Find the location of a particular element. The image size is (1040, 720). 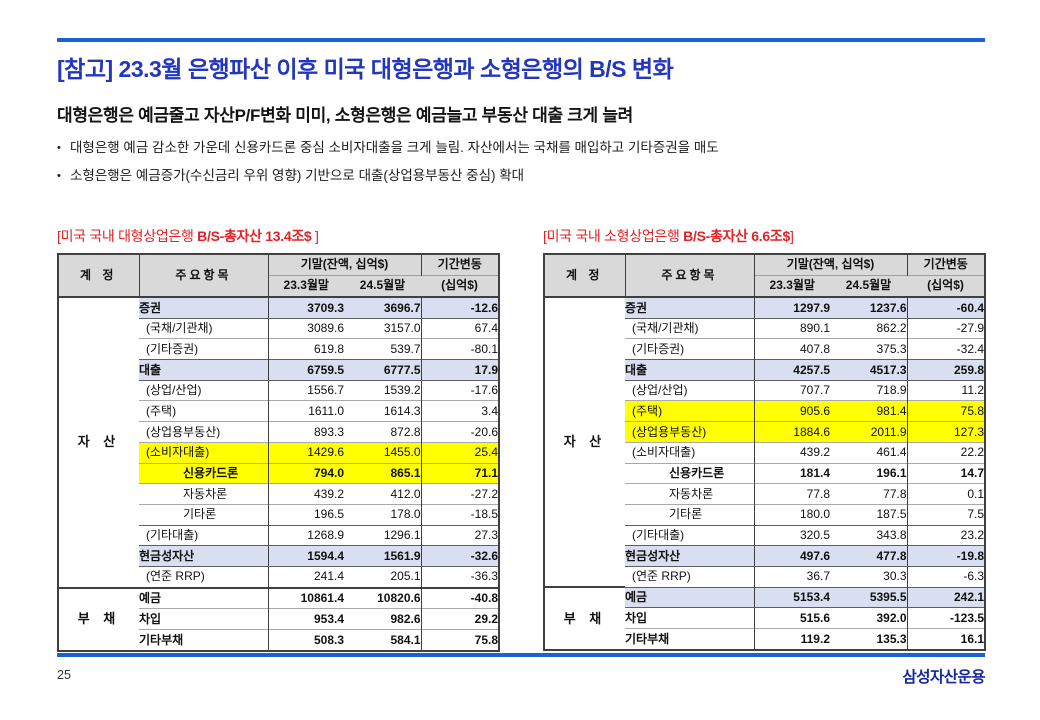

samsung-asset-management-logo: 삼성자산운용 is located at coordinates (943, 677).